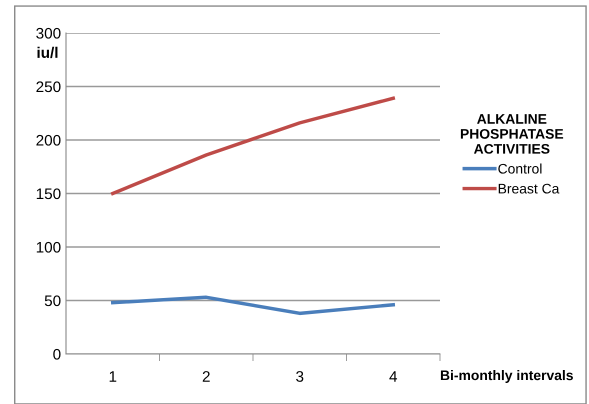 Image resolution: width=589 pixels, height=404 pixels. I want to click on legend-title: ALKALINE PHOSPHATASE ACTIVITIES, so click(512, 134).